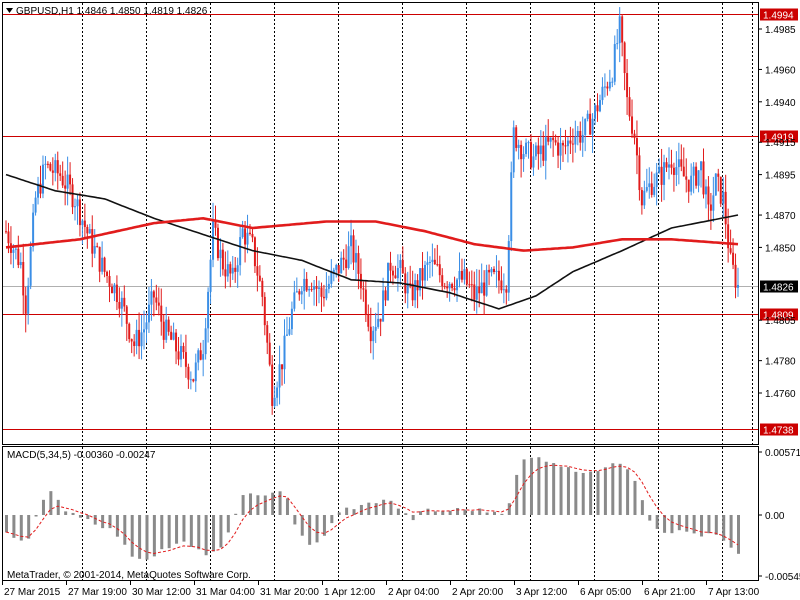  I want to click on price-tick-label: 1.4895, so click(780, 176).